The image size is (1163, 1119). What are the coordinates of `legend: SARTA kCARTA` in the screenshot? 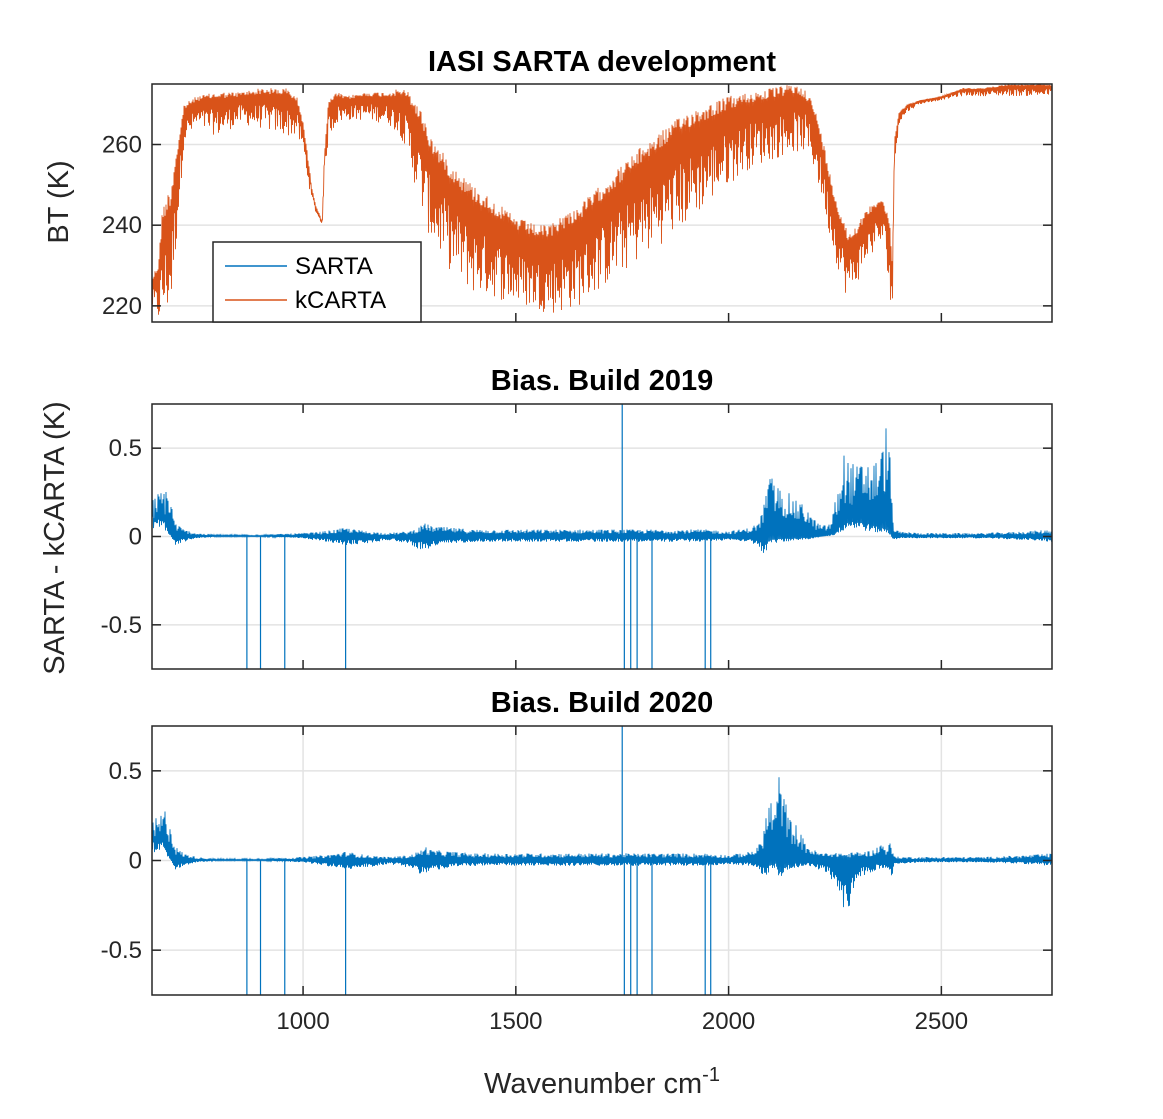 It's located at (317, 282).